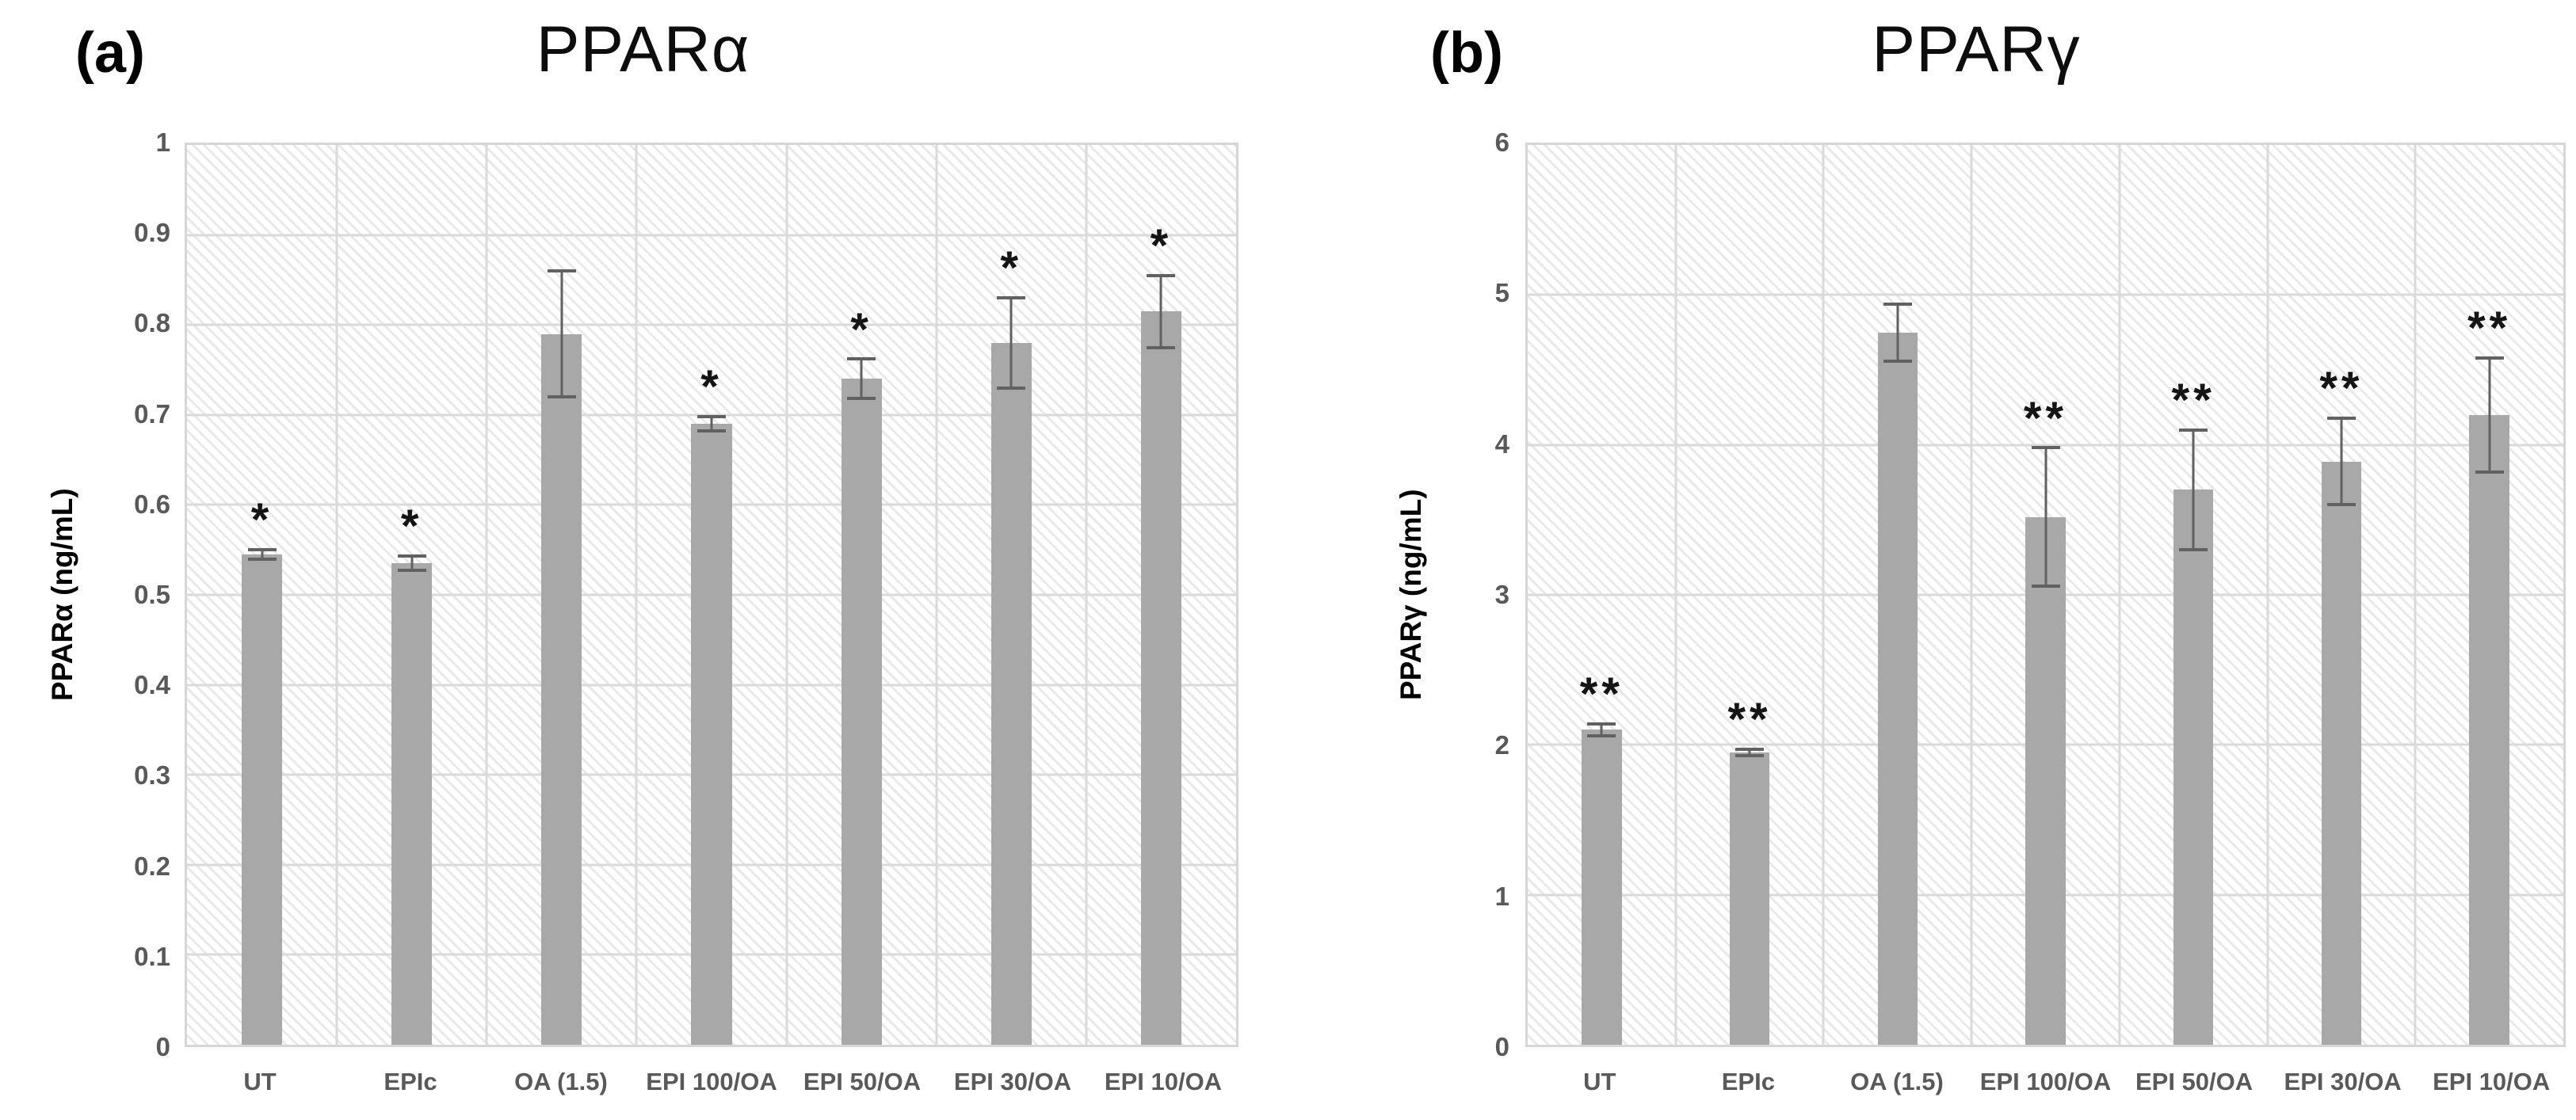 The height and width of the screenshot is (1120, 2576). What do you see at coordinates (862, 1081) in the screenshot?
I see `x-tick-label: EPI 50/OA` at bounding box center [862, 1081].